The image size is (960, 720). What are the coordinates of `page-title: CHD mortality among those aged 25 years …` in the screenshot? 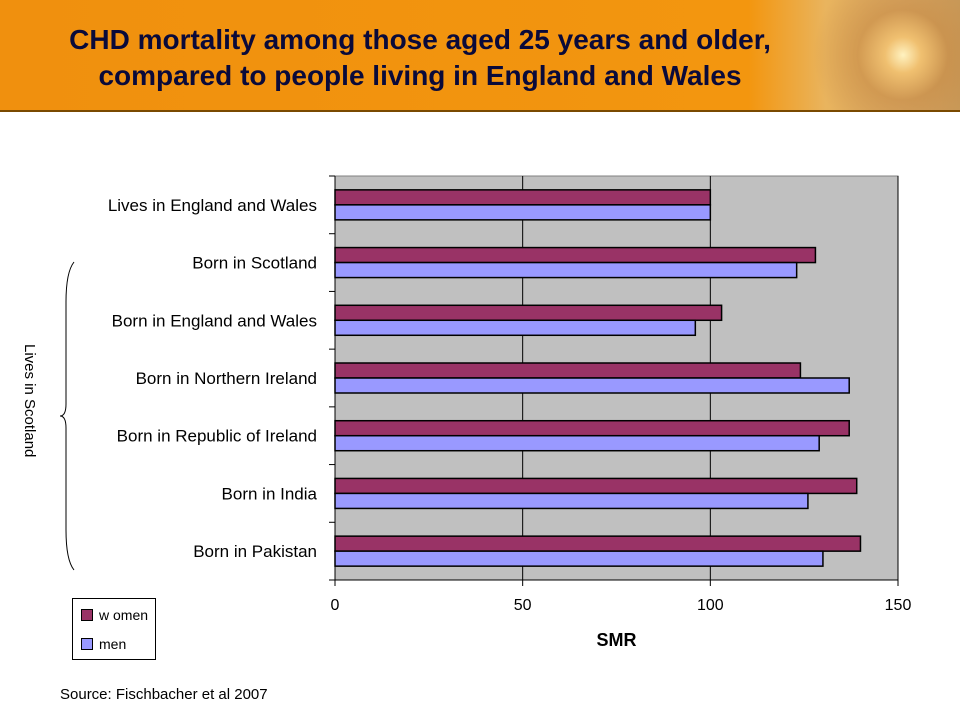 It's located at (420, 58).